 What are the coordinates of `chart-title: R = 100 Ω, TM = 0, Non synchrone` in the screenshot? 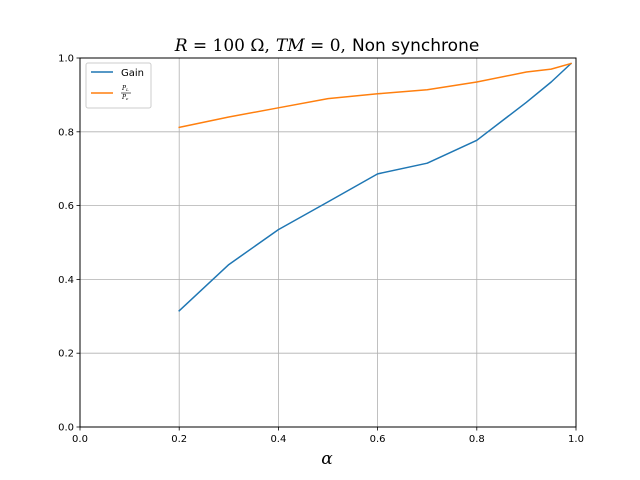 It's located at (327, 46).